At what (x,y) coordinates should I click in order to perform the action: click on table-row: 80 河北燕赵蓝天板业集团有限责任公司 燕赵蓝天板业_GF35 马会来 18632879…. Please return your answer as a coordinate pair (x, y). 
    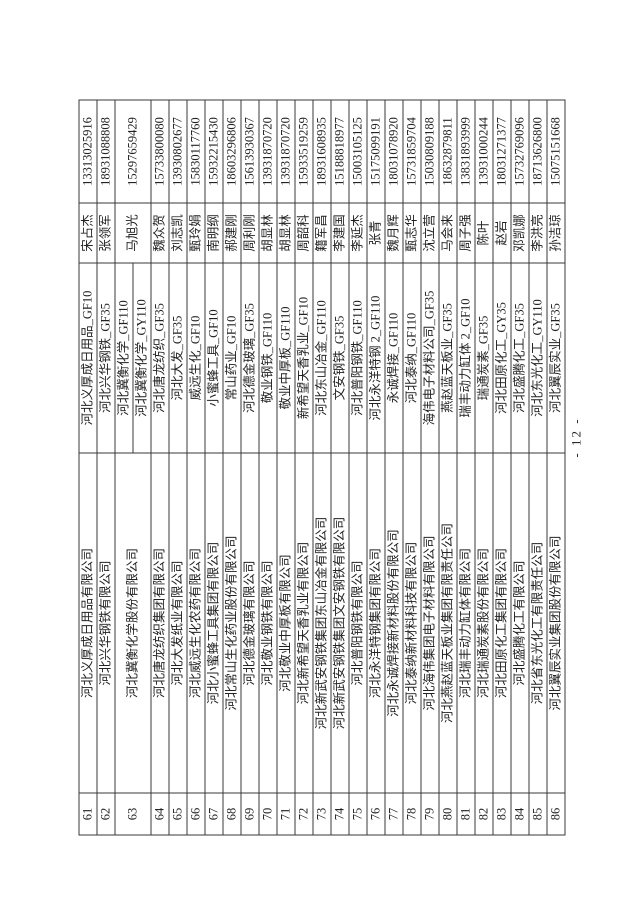
    Looking at the image, I should click on (447, 467).